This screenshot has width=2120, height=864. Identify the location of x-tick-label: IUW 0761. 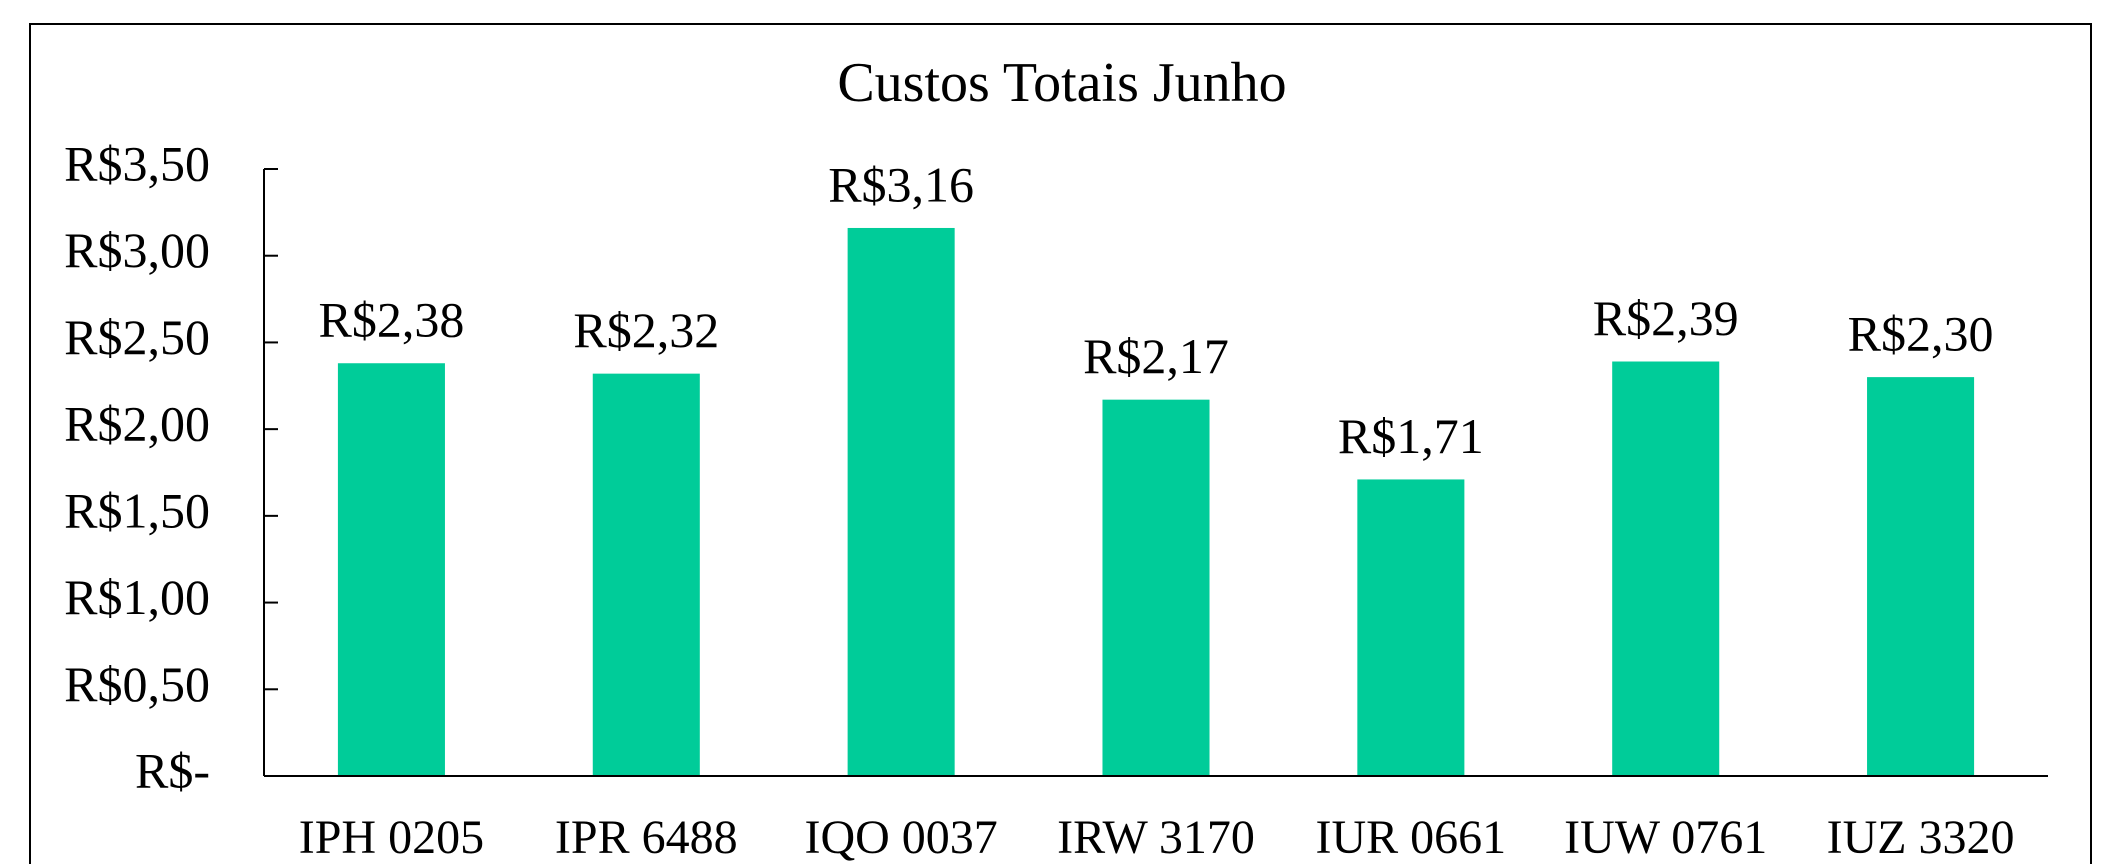
(1665, 837).